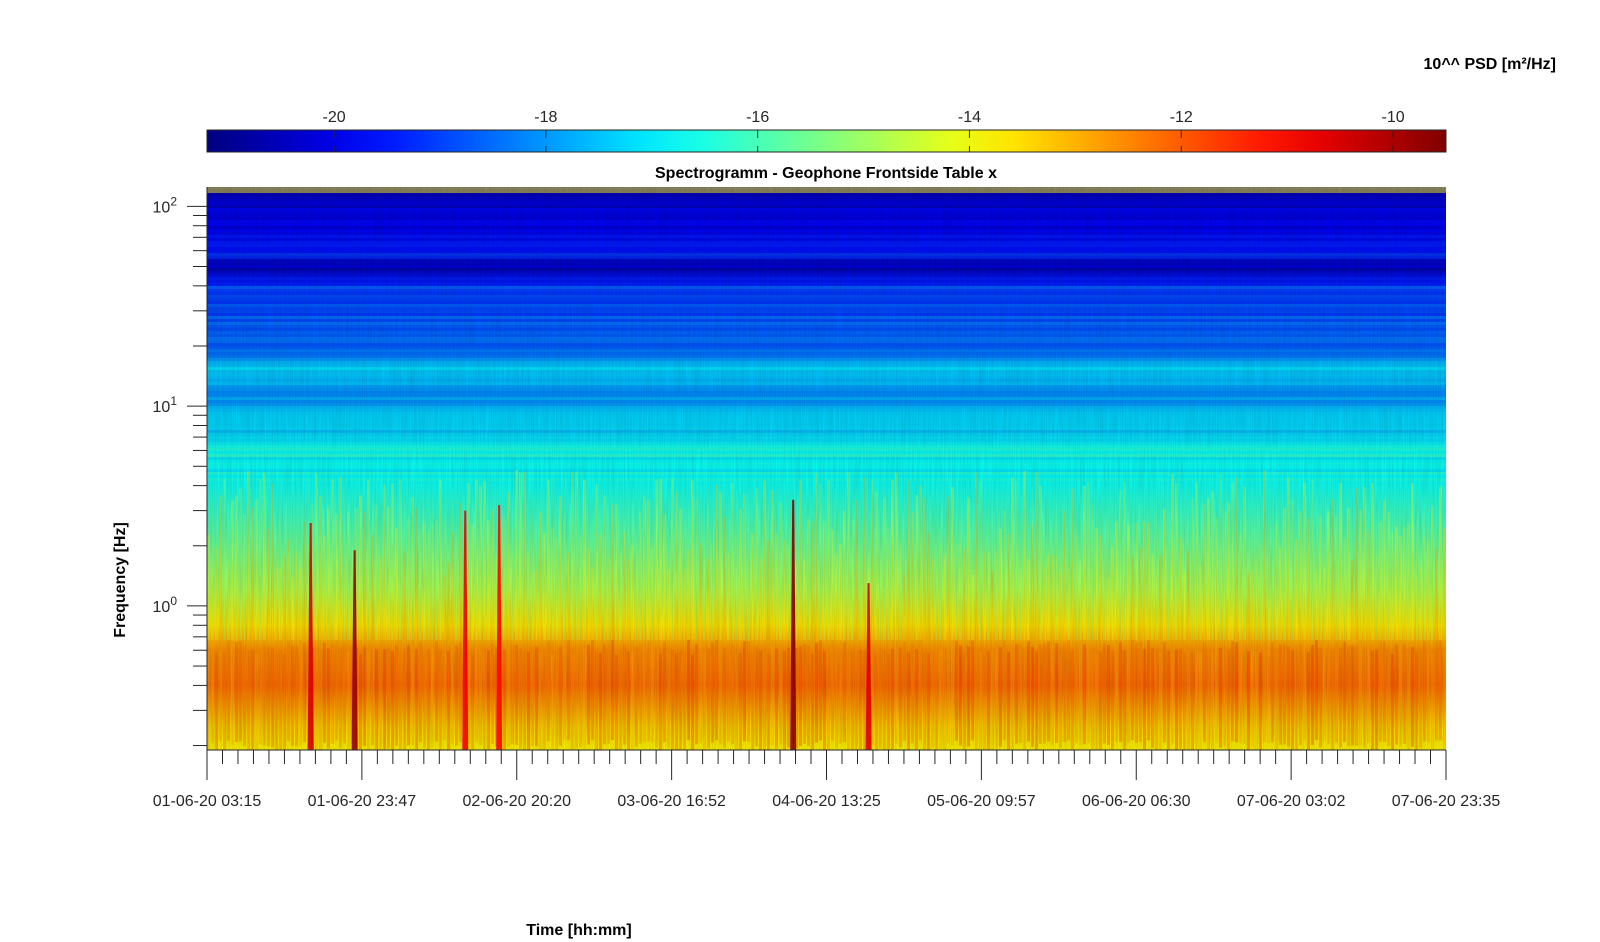 This screenshot has height=942, width=1600. Describe the element at coordinates (757, 117) in the screenshot. I see `colorbar-tick-label: -16` at that location.